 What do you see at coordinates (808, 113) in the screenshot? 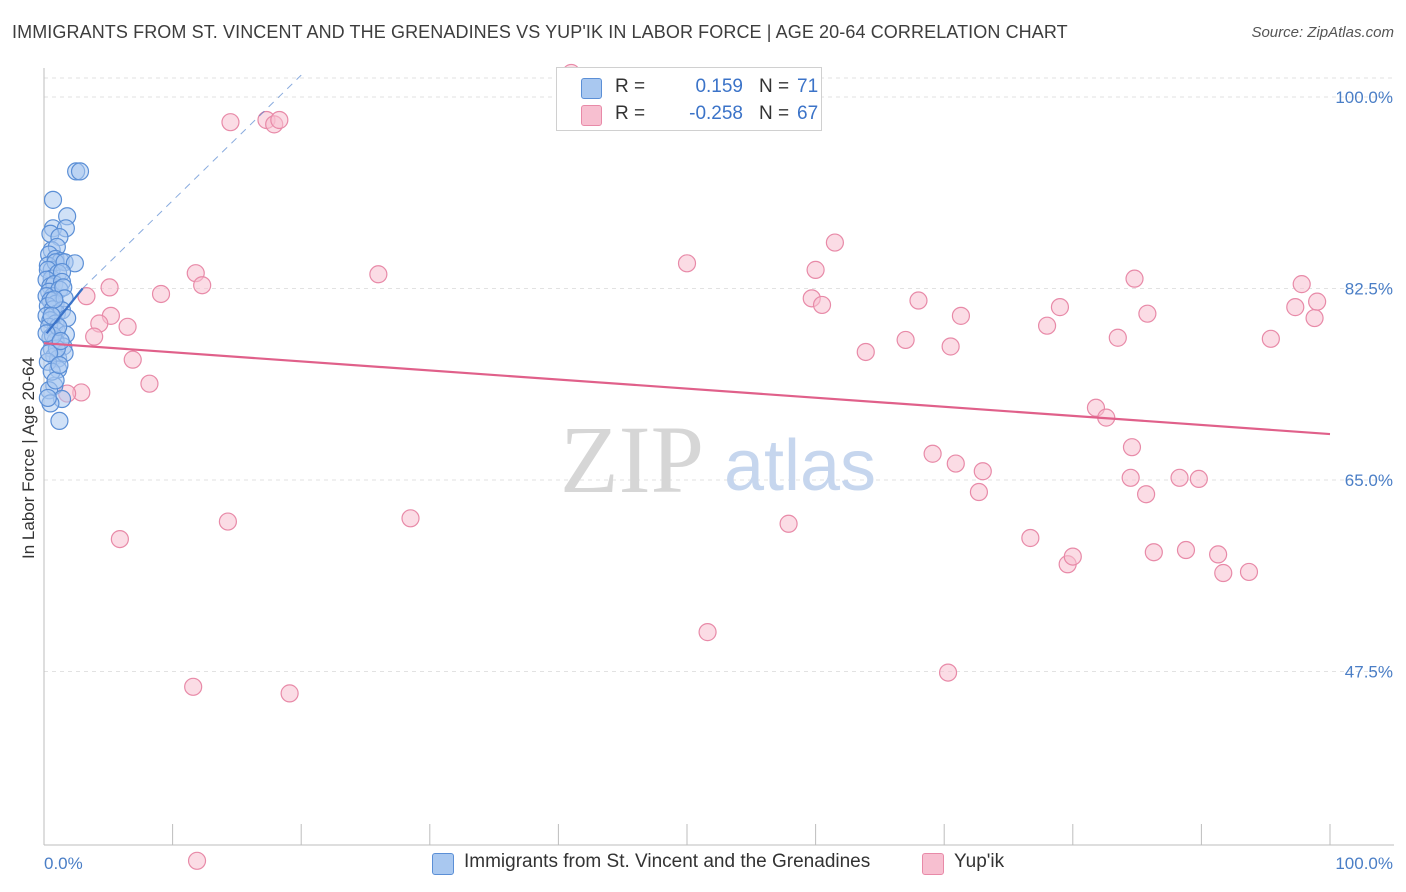
I see `legend-n-value: 67` at bounding box center [808, 113].